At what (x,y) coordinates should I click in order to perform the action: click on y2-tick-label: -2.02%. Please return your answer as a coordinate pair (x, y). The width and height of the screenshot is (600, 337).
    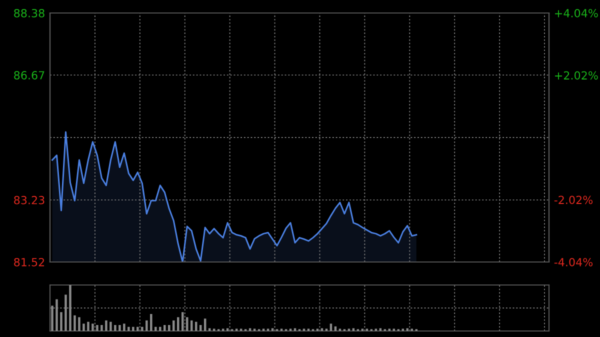
    Looking at the image, I should click on (573, 200).